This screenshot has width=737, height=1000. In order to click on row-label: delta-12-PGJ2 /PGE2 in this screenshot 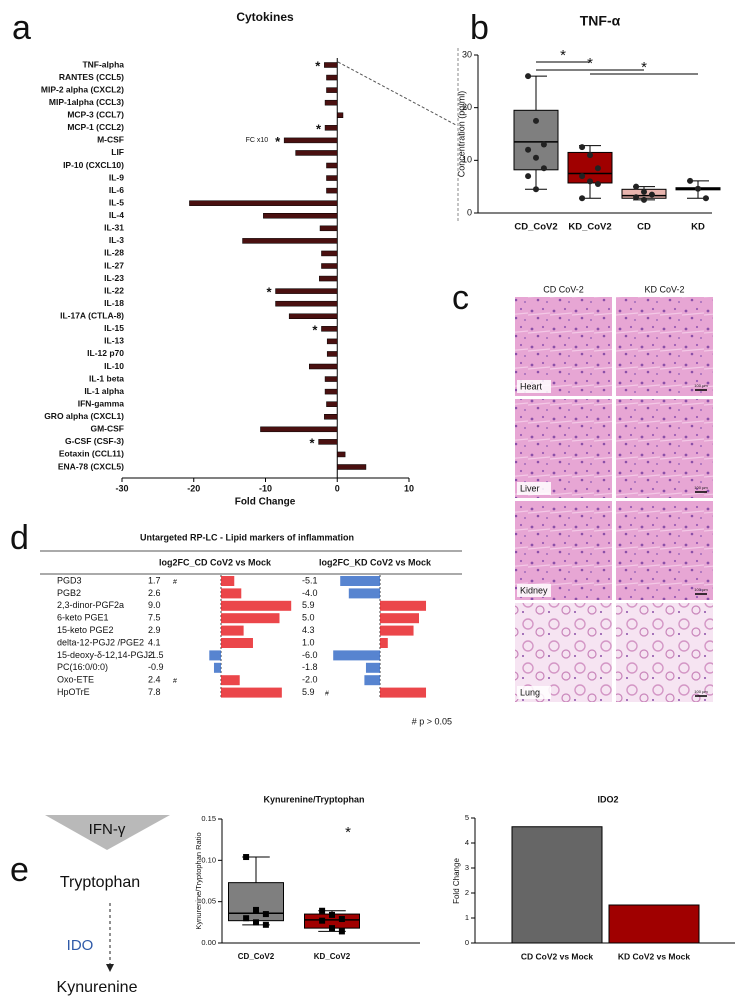, I will do `click(100, 642)`.